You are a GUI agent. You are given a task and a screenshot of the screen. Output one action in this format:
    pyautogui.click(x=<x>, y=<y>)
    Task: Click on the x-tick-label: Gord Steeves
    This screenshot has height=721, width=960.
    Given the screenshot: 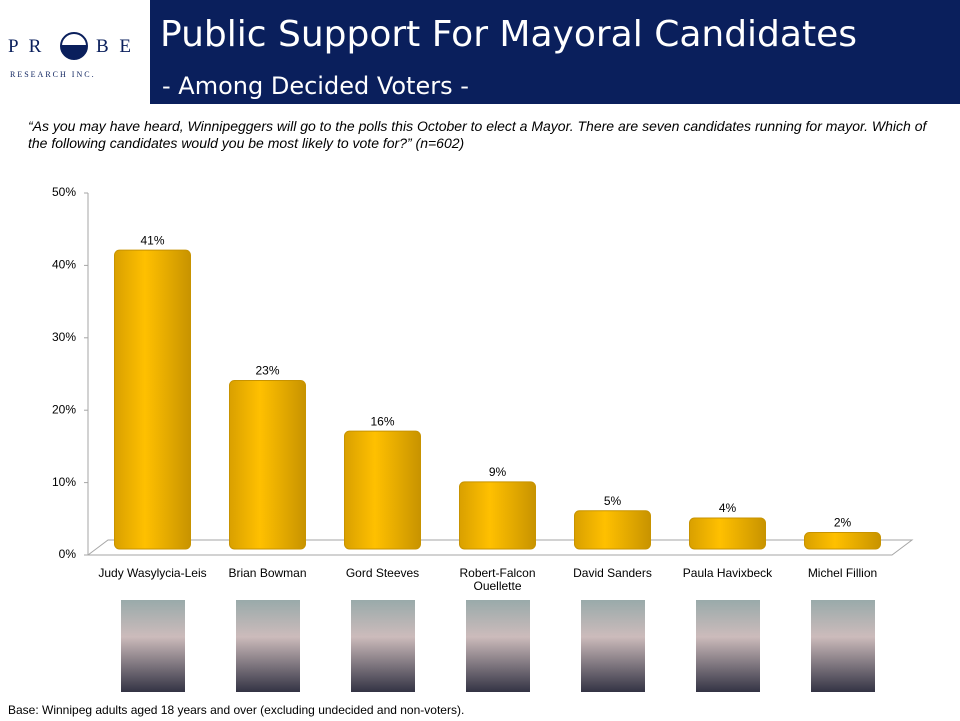 What is the action you would take?
    pyautogui.click(x=382, y=573)
    